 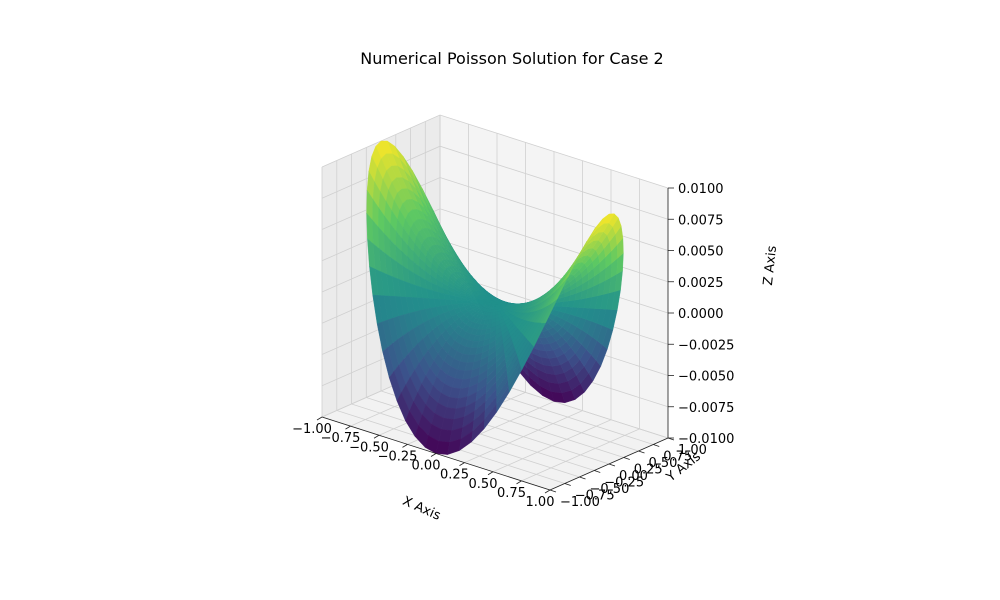 I want to click on y-tick-labels: −1.00−0.75−0.50−0.250.000.250.500.751.00, so click(x=628, y=473).